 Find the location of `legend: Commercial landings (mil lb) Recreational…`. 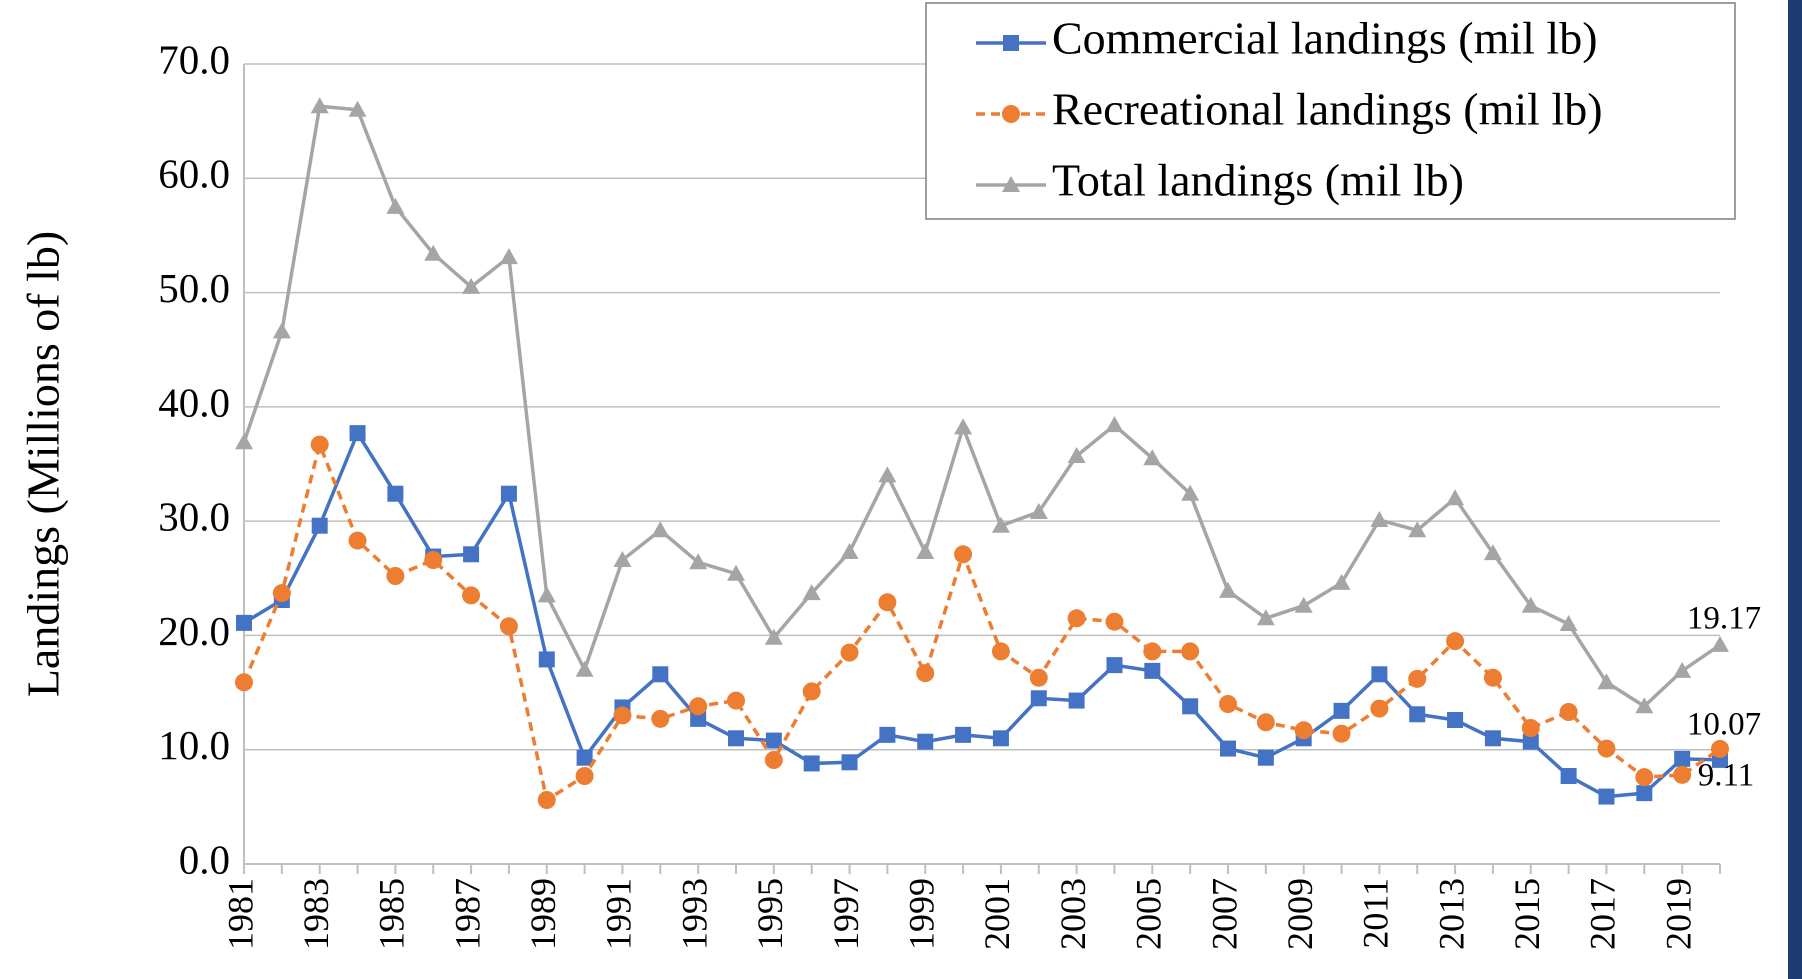

legend: Commercial landings (mil lb) Recreational… is located at coordinates (1330, 111).